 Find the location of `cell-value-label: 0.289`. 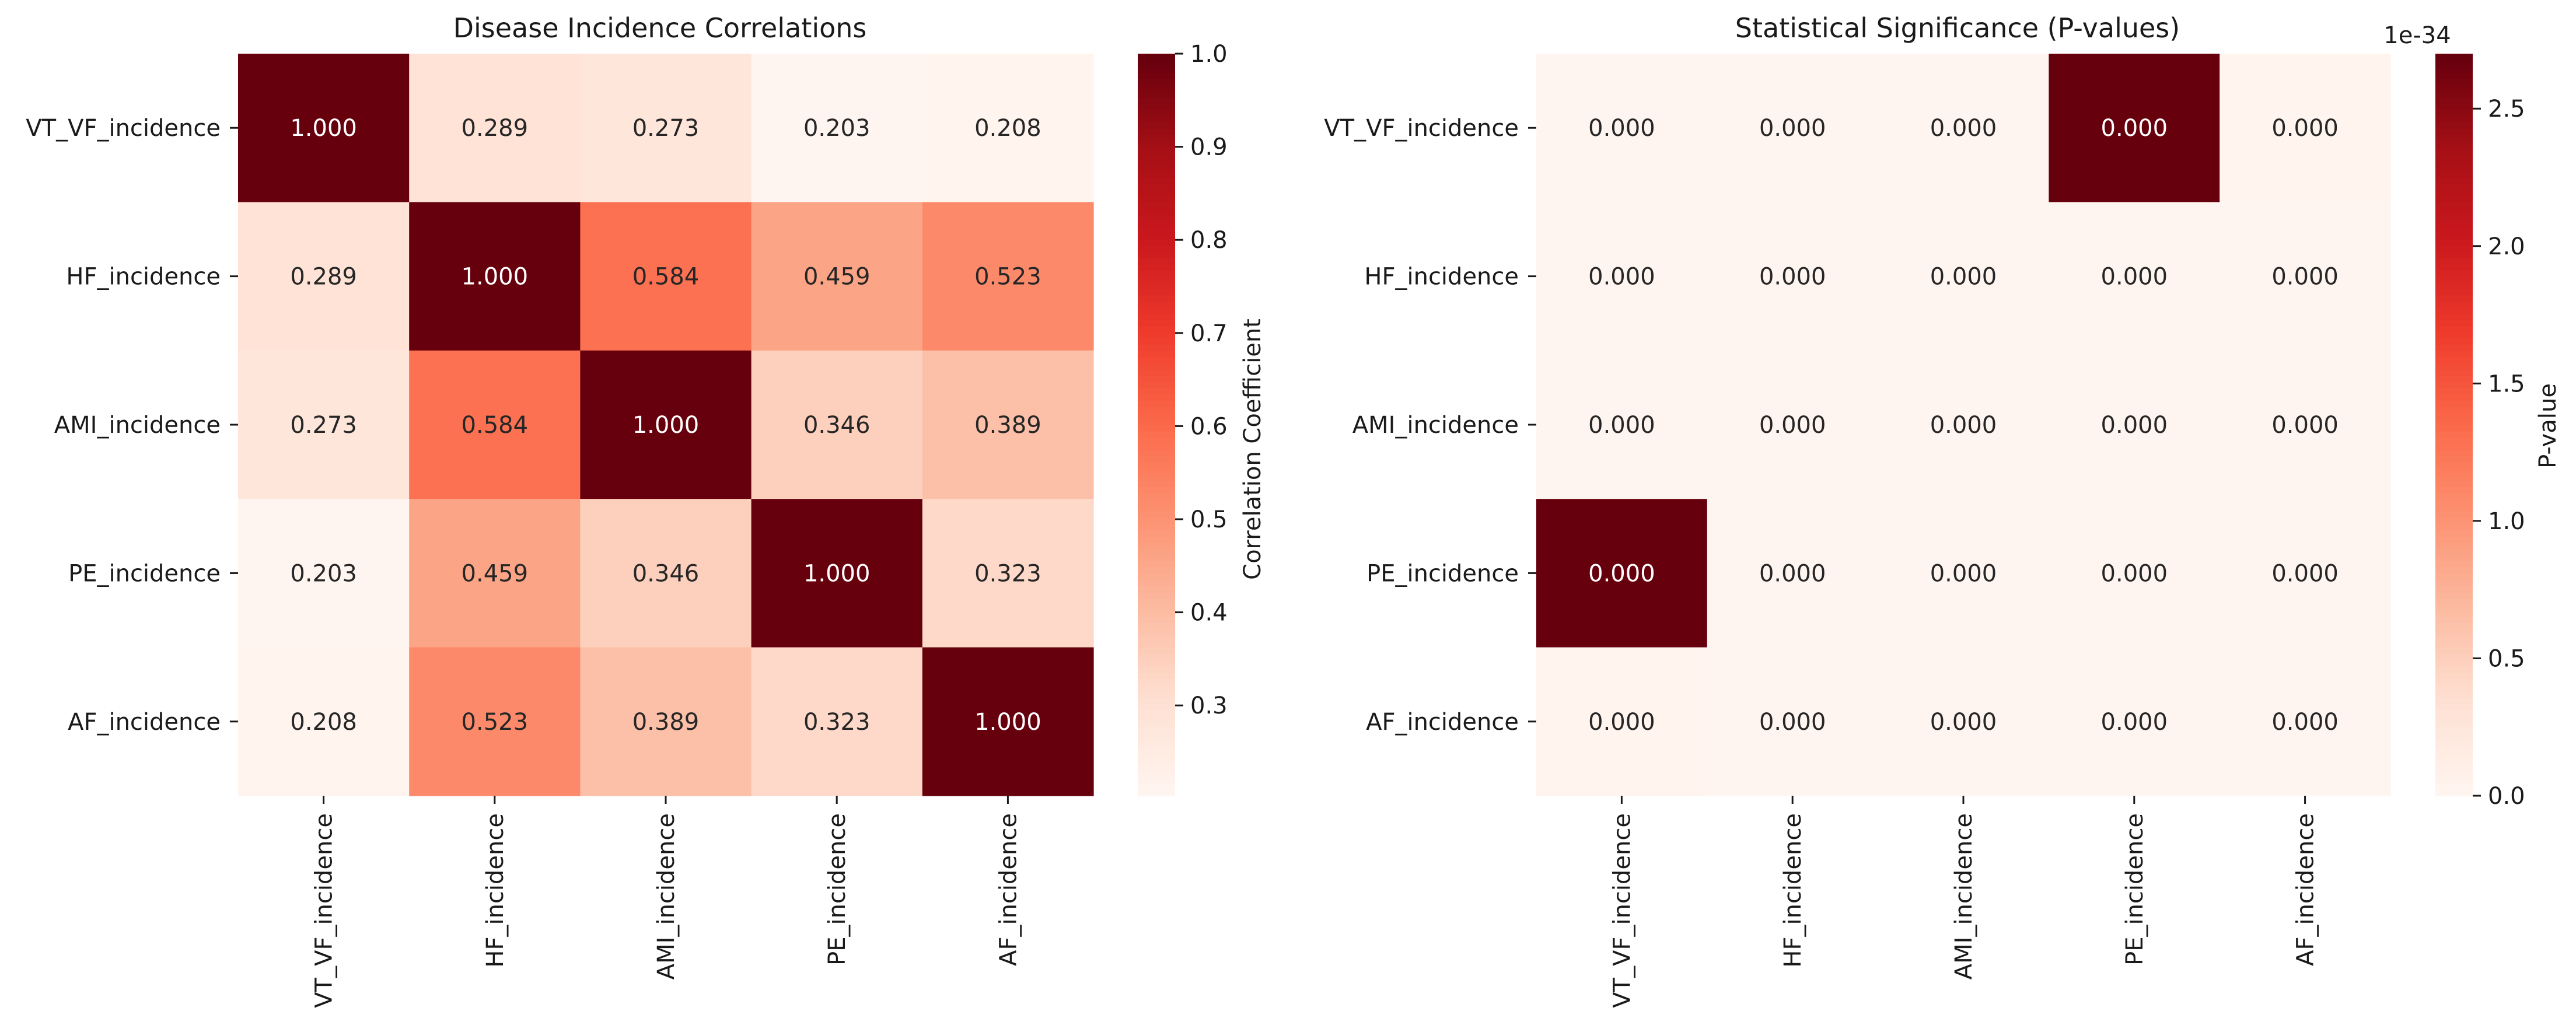

cell-value-label: 0.289 is located at coordinates (495, 128).